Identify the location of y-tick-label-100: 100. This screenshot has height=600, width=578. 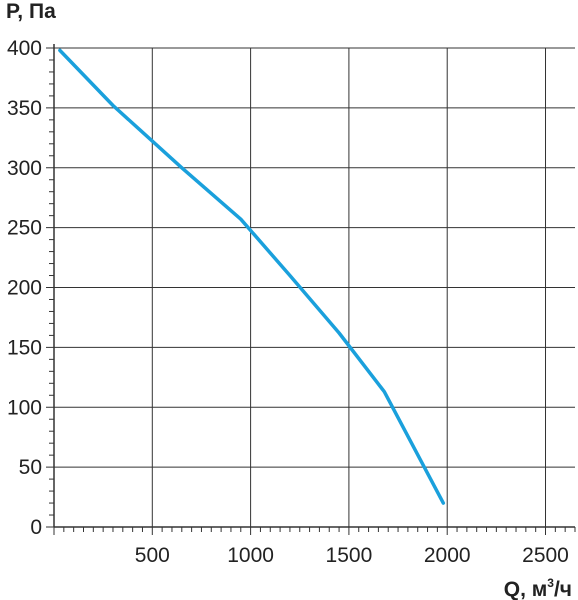
(24, 407).